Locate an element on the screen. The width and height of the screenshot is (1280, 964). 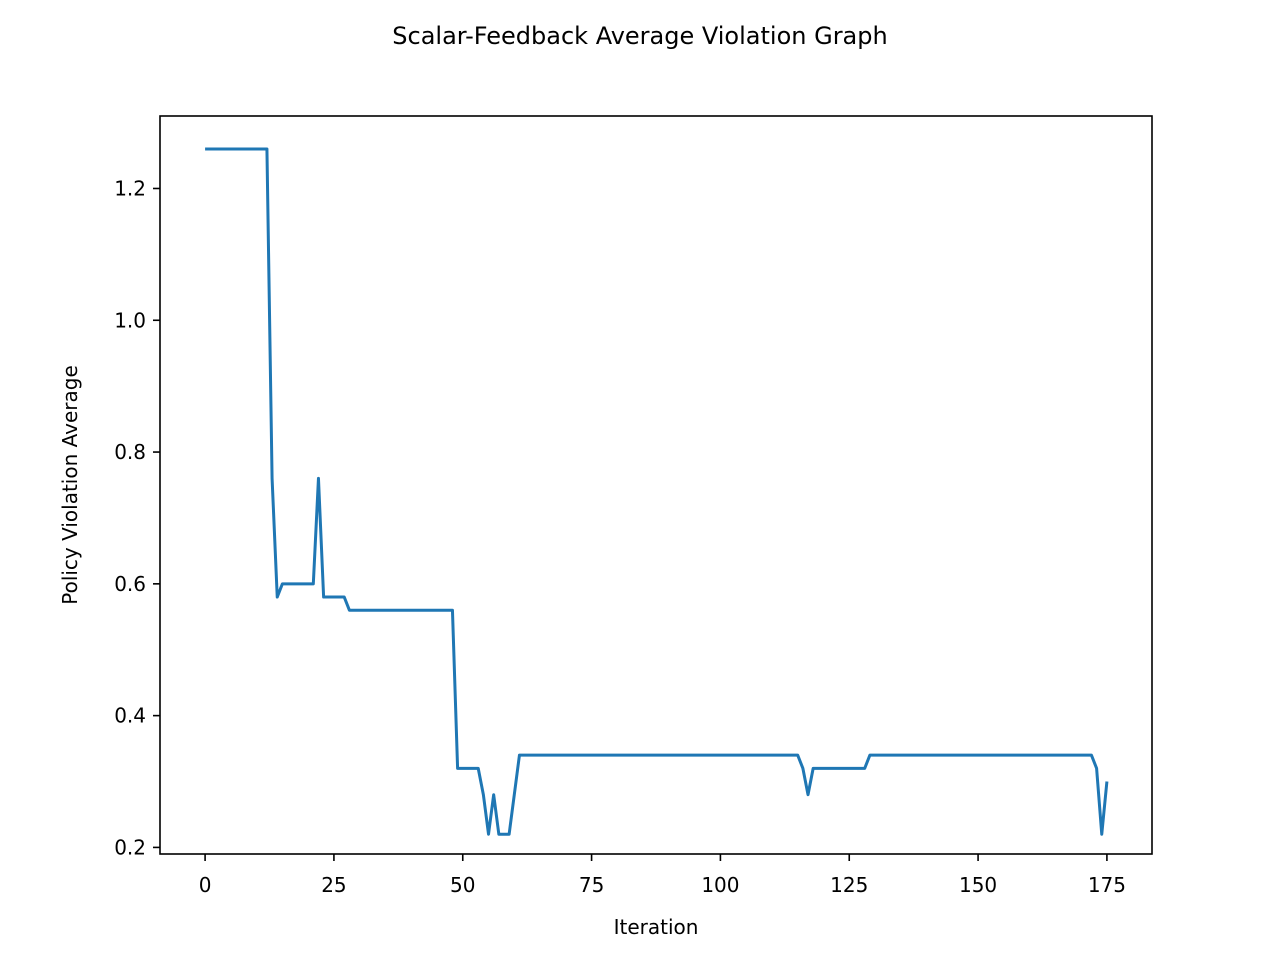
y-tick-label: 1.0 is located at coordinates (130, 320).